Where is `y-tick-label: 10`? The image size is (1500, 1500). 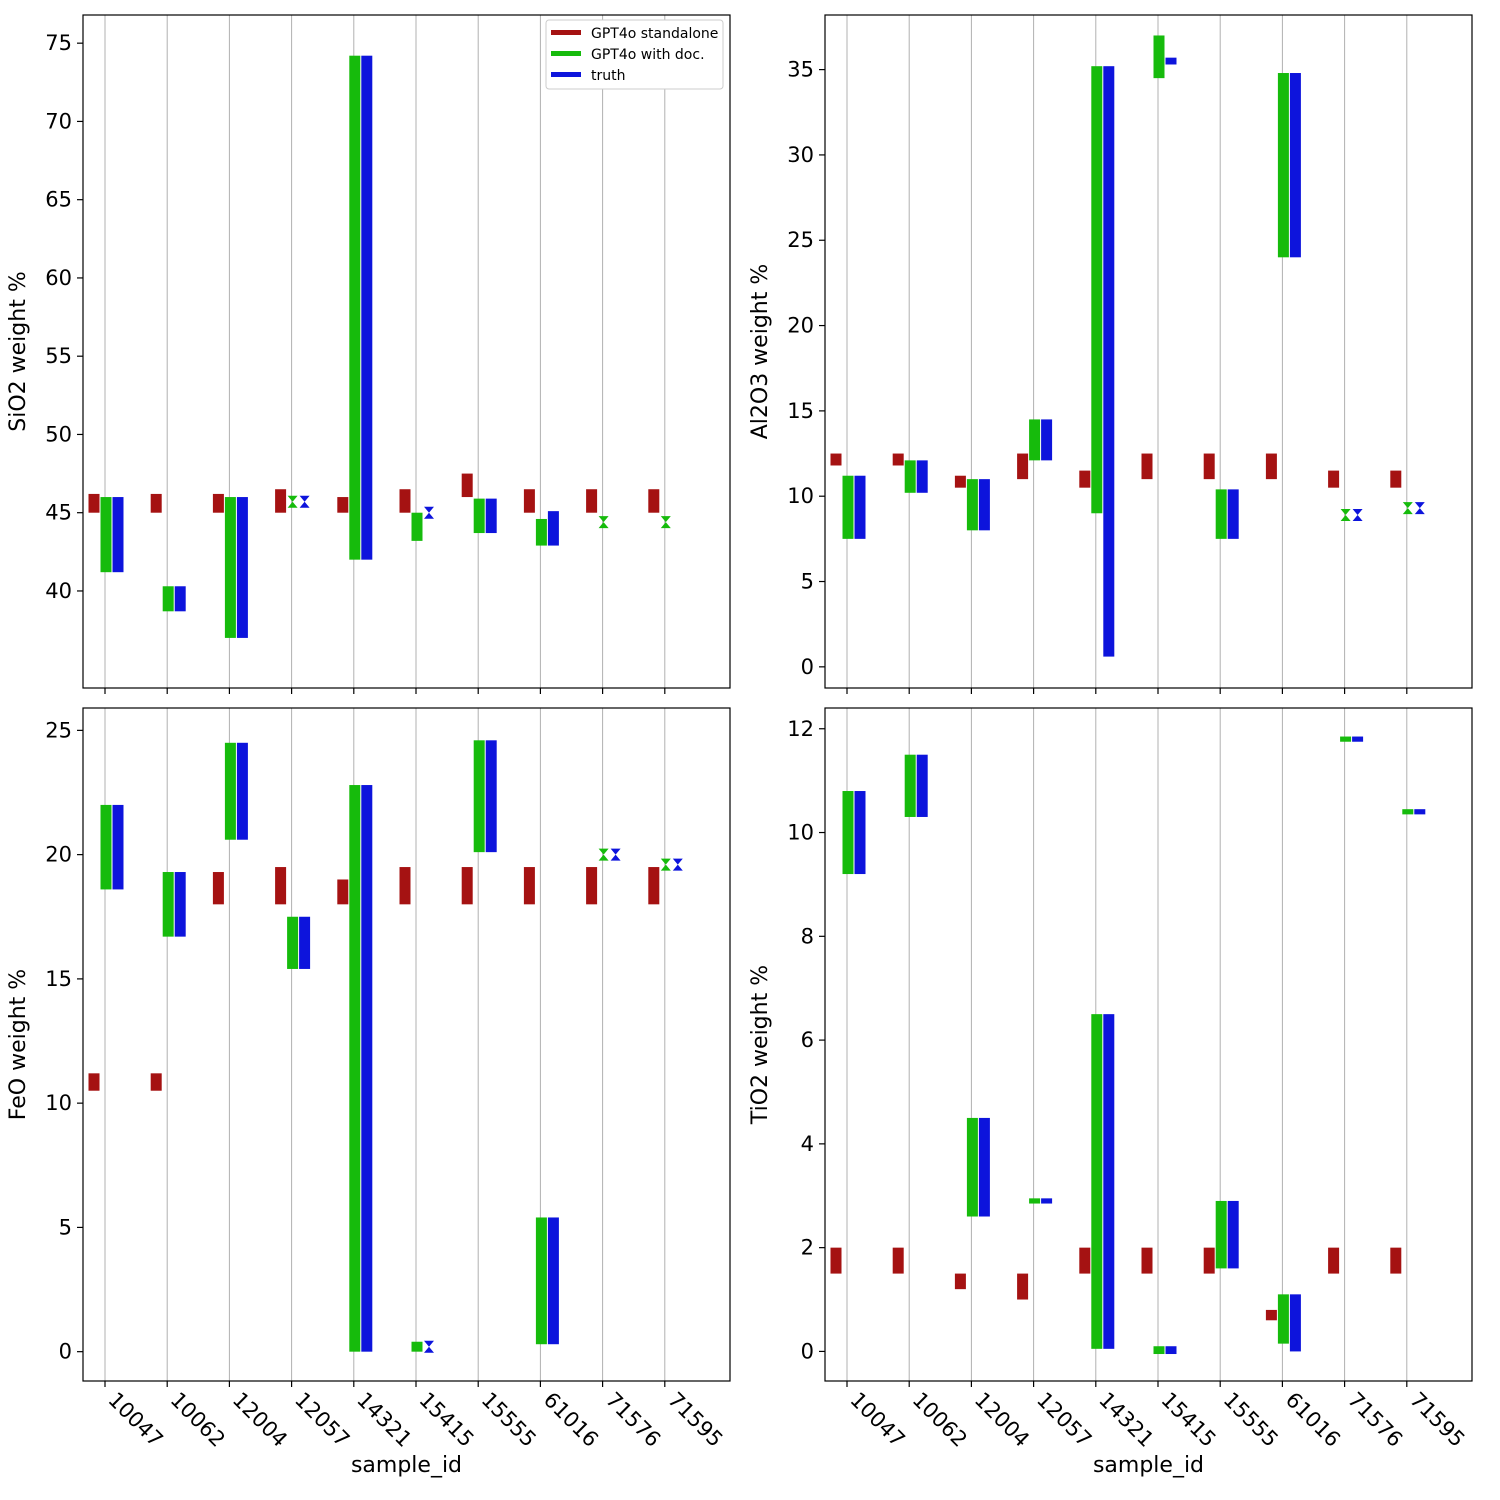 y-tick-label: 10 is located at coordinates (800, 833).